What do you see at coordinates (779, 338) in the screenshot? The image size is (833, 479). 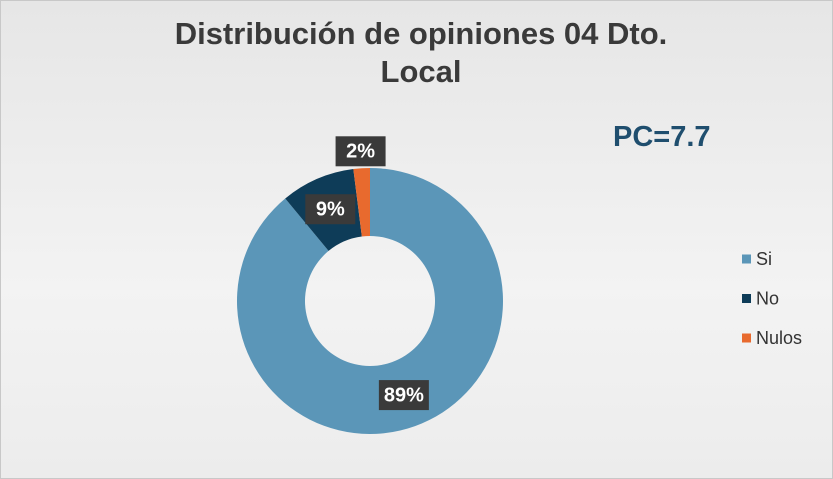 I see `legend-label: Nulos` at bounding box center [779, 338].